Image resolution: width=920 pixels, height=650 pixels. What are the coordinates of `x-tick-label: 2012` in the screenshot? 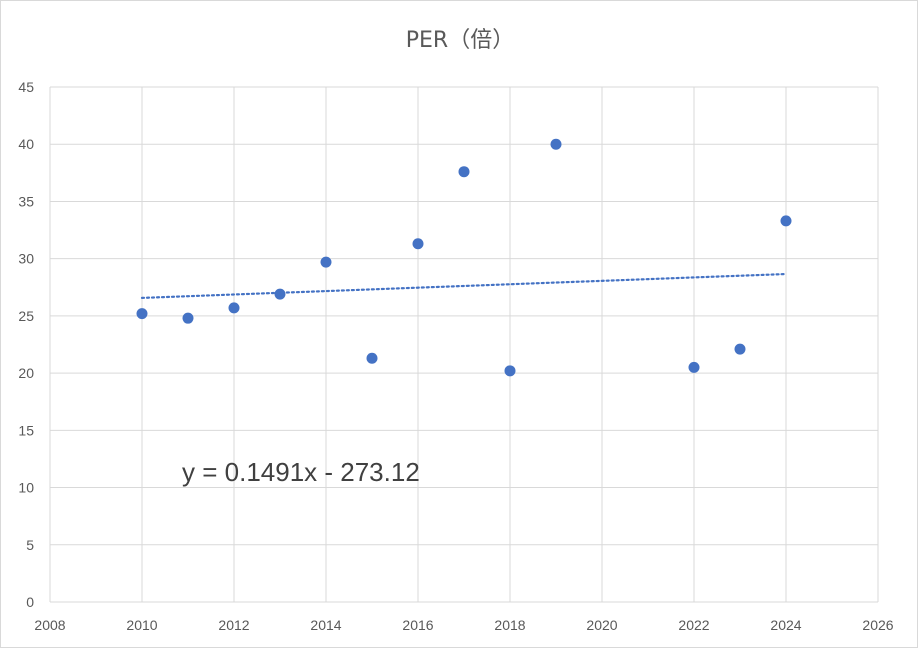 It's located at (233, 625).